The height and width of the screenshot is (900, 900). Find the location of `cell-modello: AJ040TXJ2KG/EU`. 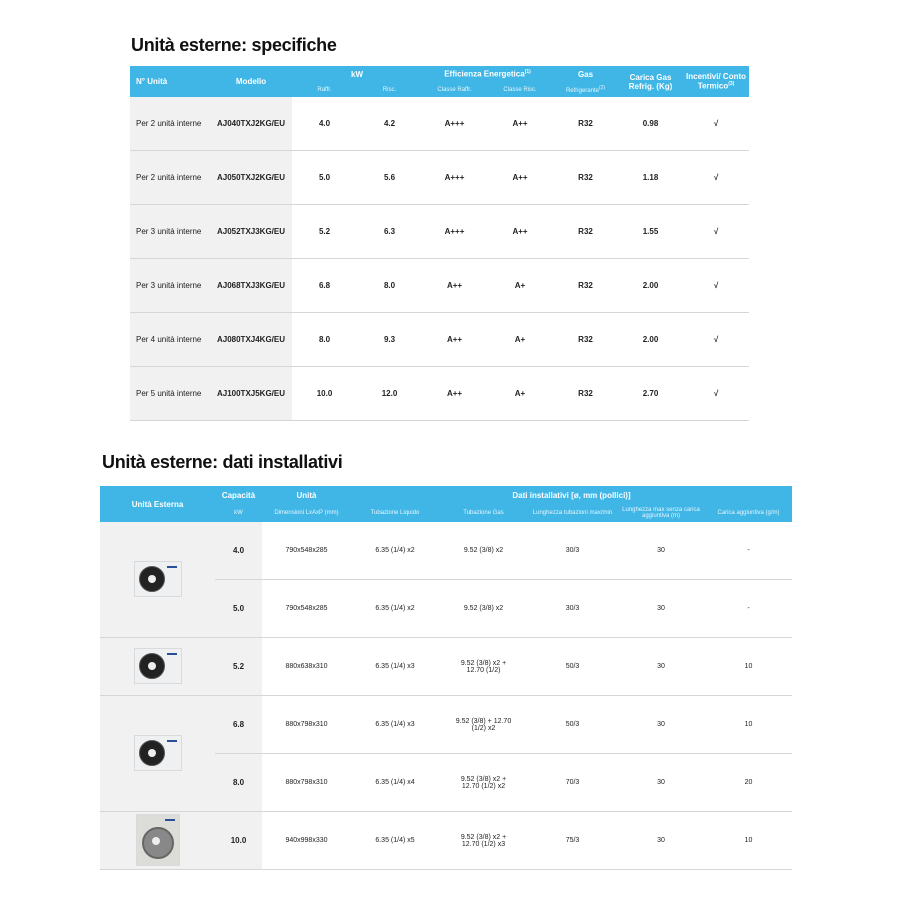

cell-modello: AJ040TXJ2KG/EU is located at coordinates (251, 124).